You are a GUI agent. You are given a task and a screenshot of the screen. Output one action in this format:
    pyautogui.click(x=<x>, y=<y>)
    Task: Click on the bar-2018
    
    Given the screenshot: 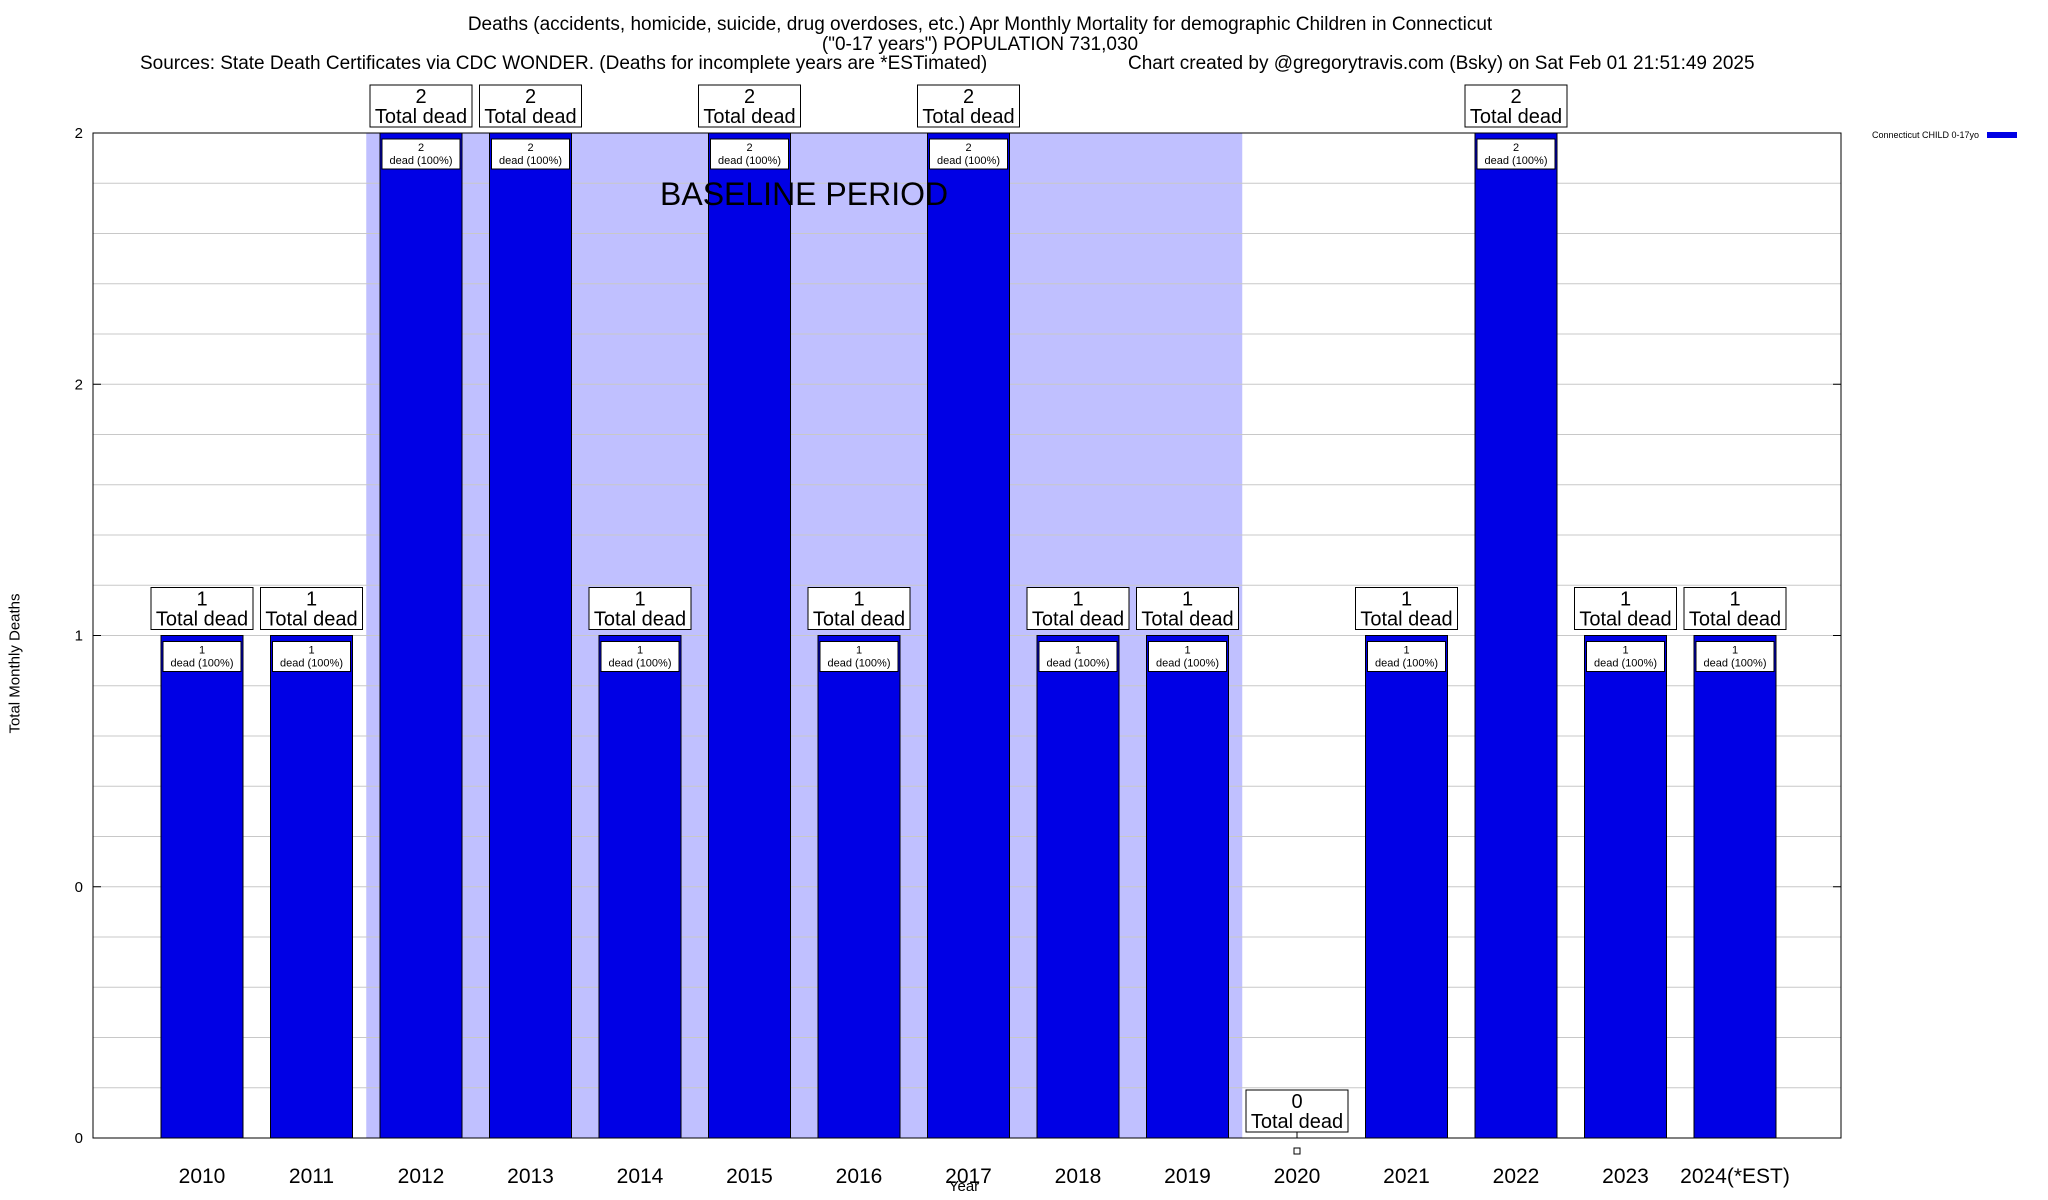 What is the action you would take?
    pyautogui.click(x=1078, y=887)
    